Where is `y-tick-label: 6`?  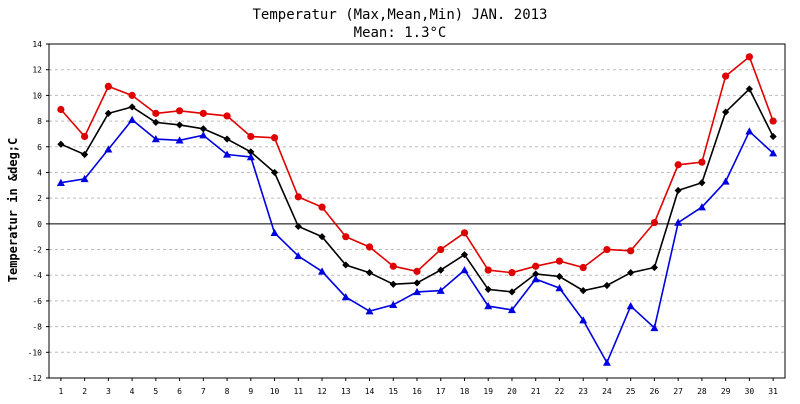
y-tick-label: 6 is located at coordinates (39, 147).